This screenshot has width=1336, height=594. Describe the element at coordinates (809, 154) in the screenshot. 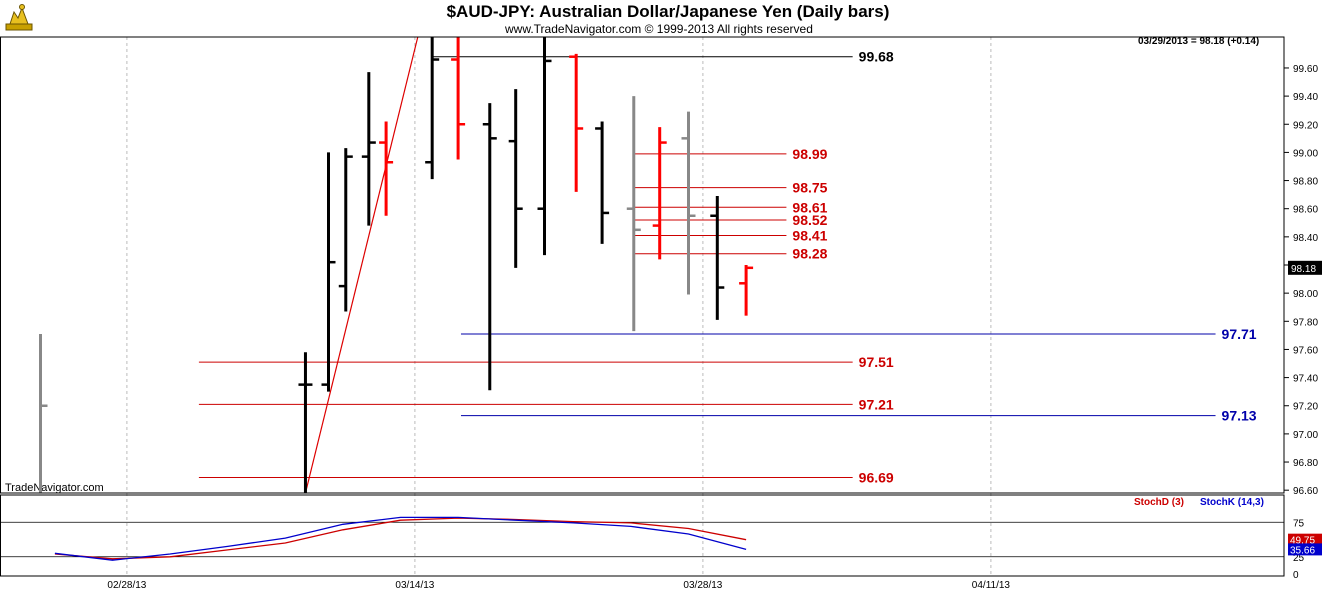

I see `level-label: 98.99` at that location.